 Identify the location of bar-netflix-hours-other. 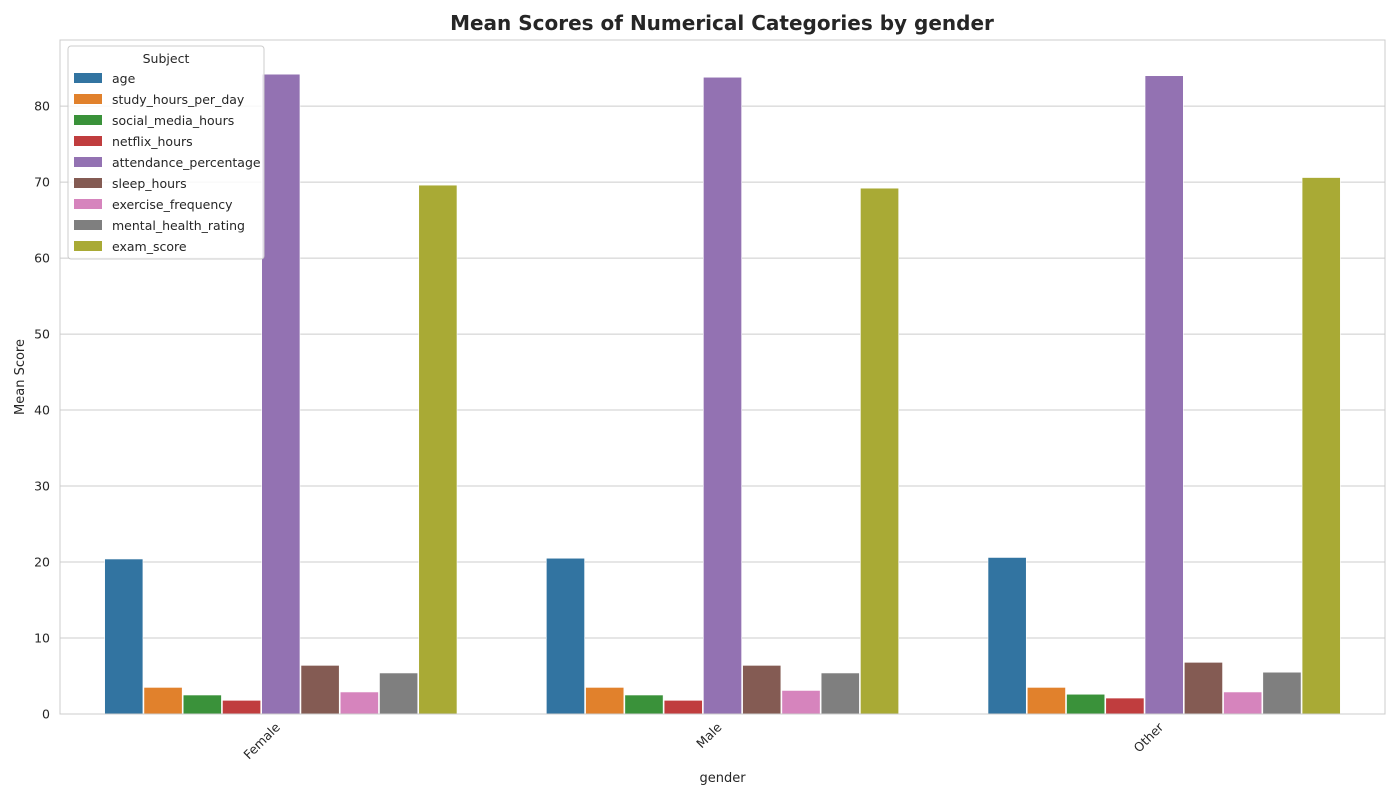
(1125, 706).